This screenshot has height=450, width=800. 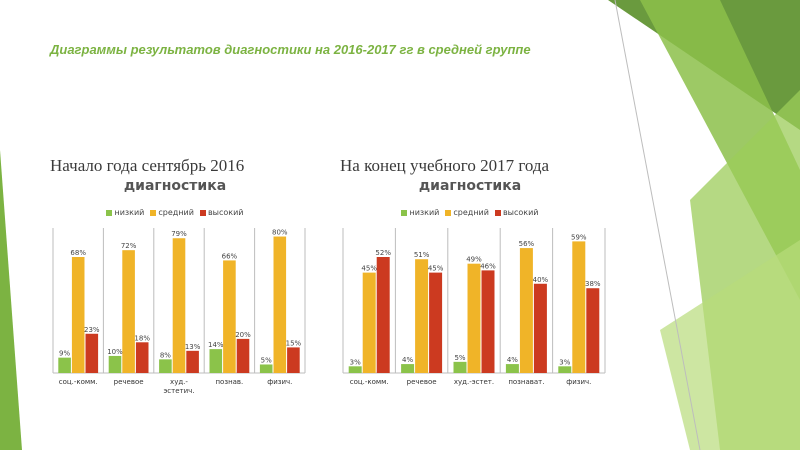 What do you see at coordinates (78, 253) in the screenshot?
I see `data-label: 68%` at bounding box center [78, 253].